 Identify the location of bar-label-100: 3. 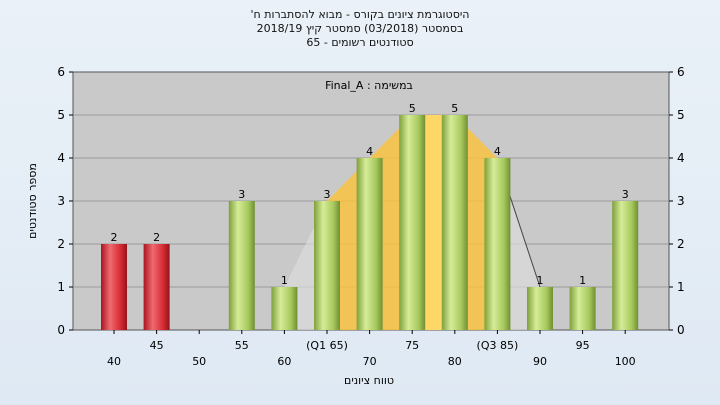
(625, 194).